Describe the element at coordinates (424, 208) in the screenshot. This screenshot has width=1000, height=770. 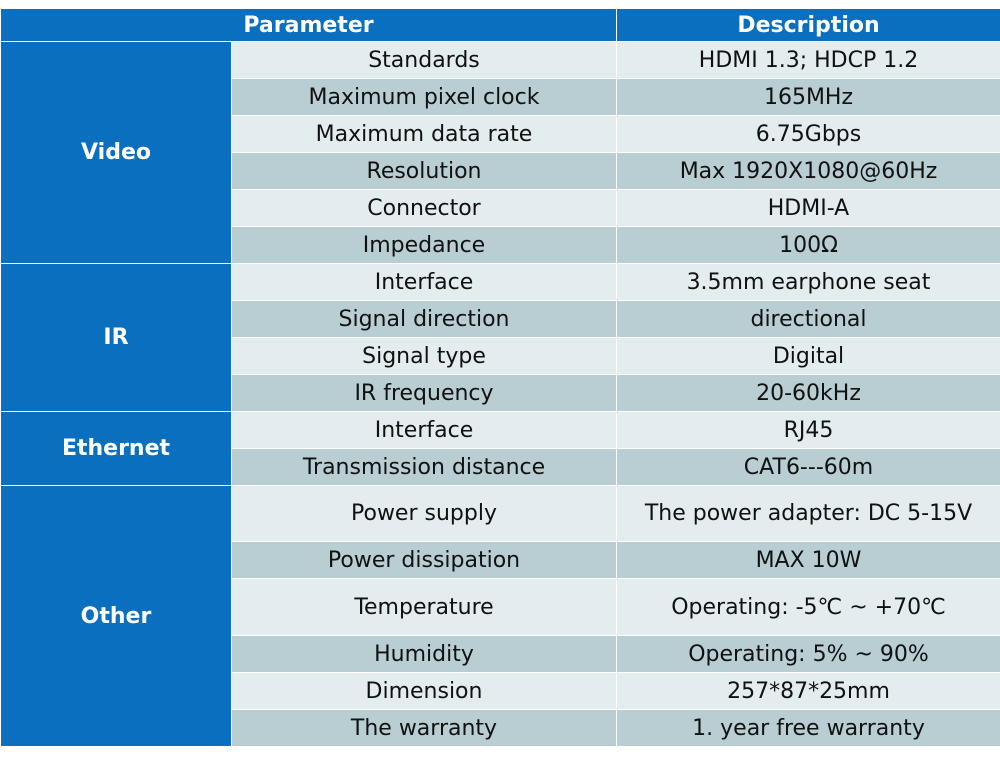
I see `param-cell: Connector` at that location.